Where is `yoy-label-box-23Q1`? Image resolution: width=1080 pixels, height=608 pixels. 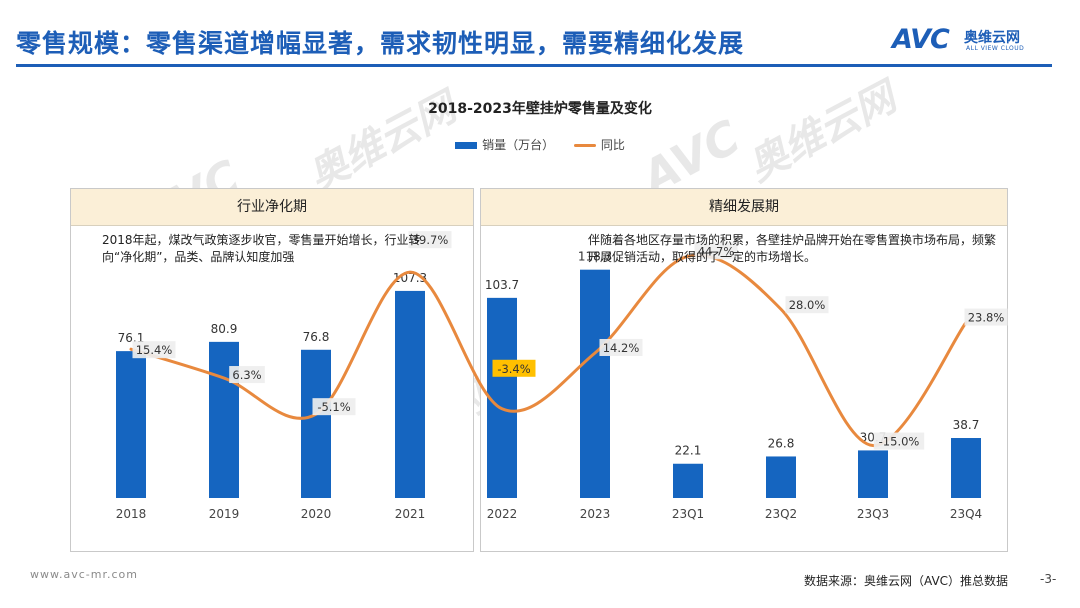 yoy-label-box-23Q1 is located at coordinates (716, 251).